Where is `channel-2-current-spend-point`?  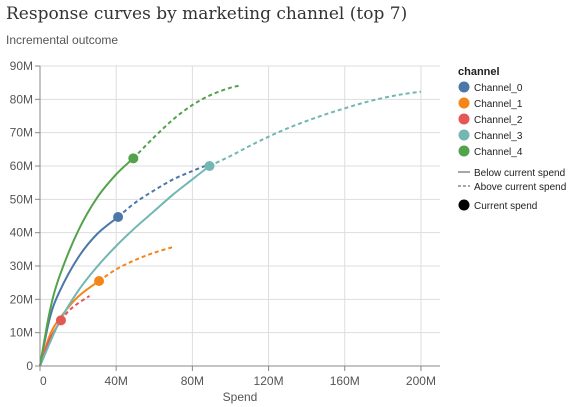 channel-2-current-spend-point is located at coordinates (60, 320).